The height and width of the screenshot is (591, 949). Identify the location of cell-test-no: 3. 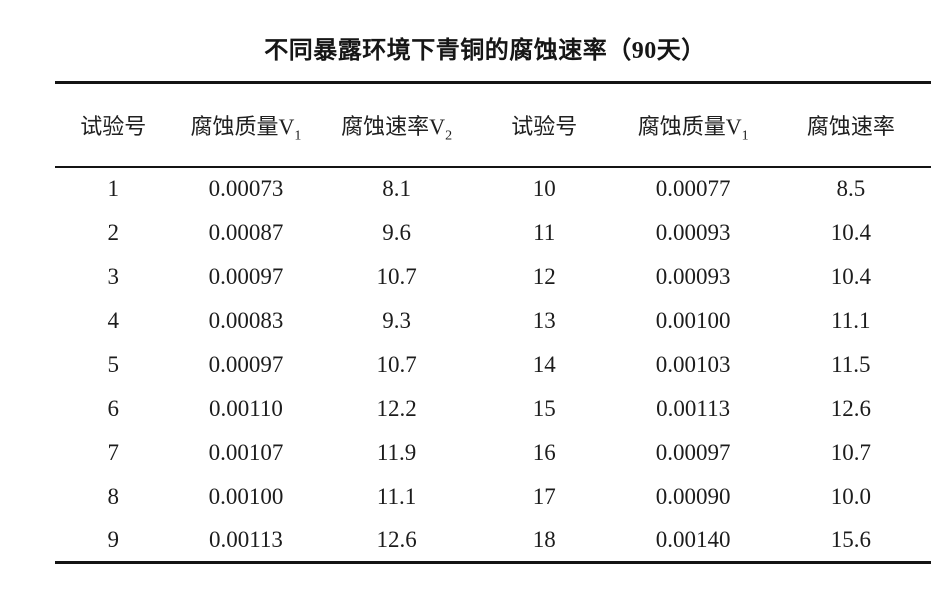
(113, 276).